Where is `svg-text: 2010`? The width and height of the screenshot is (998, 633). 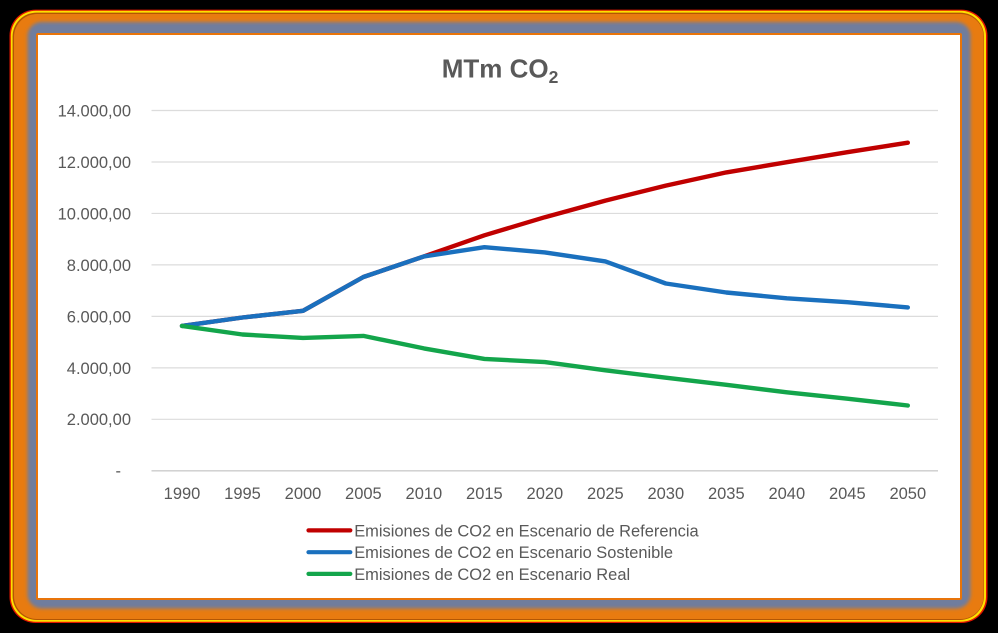
svg-text: 2010 is located at coordinates (424, 494).